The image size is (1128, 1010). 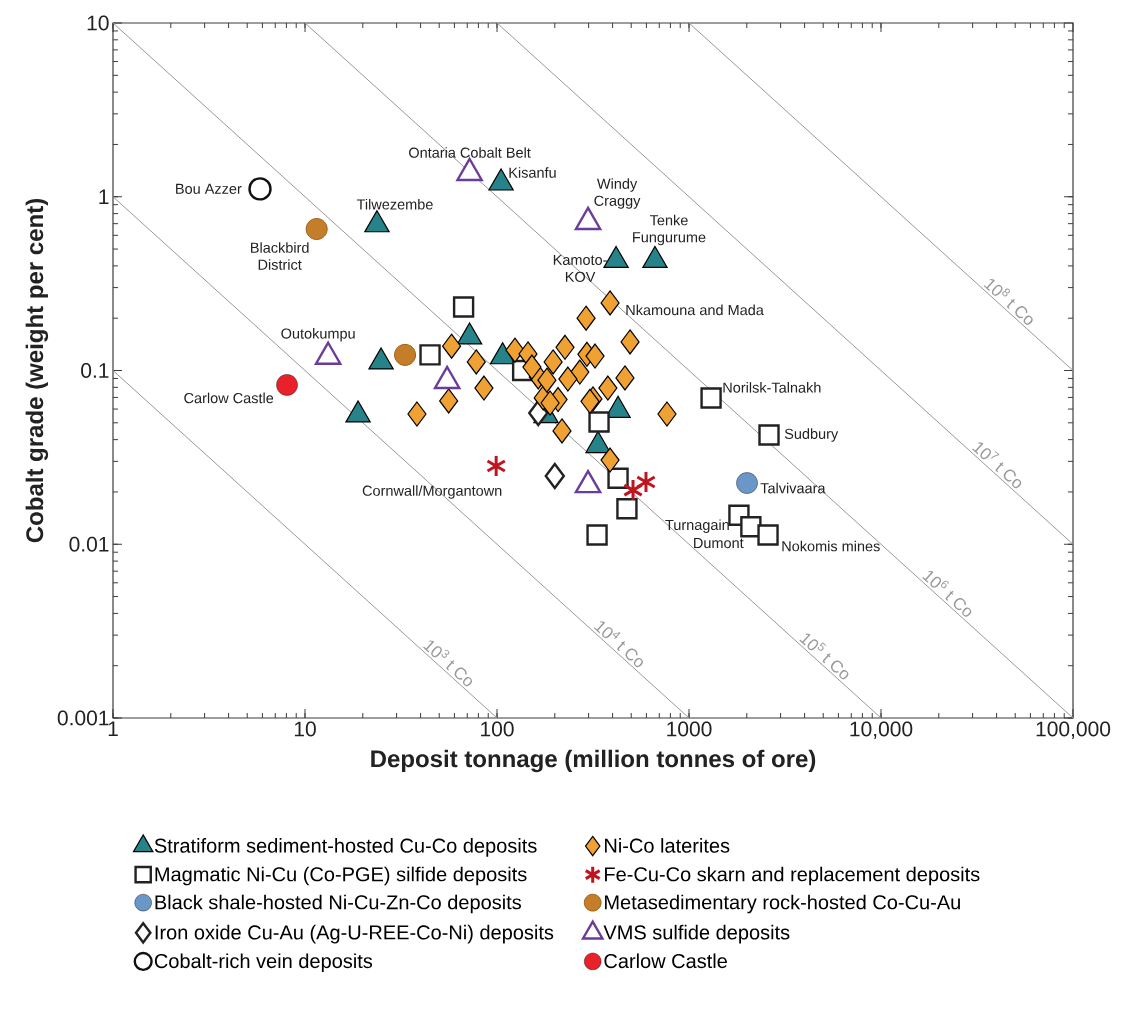 I want to click on y-tick-label: 0.001, so click(x=83, y=718).